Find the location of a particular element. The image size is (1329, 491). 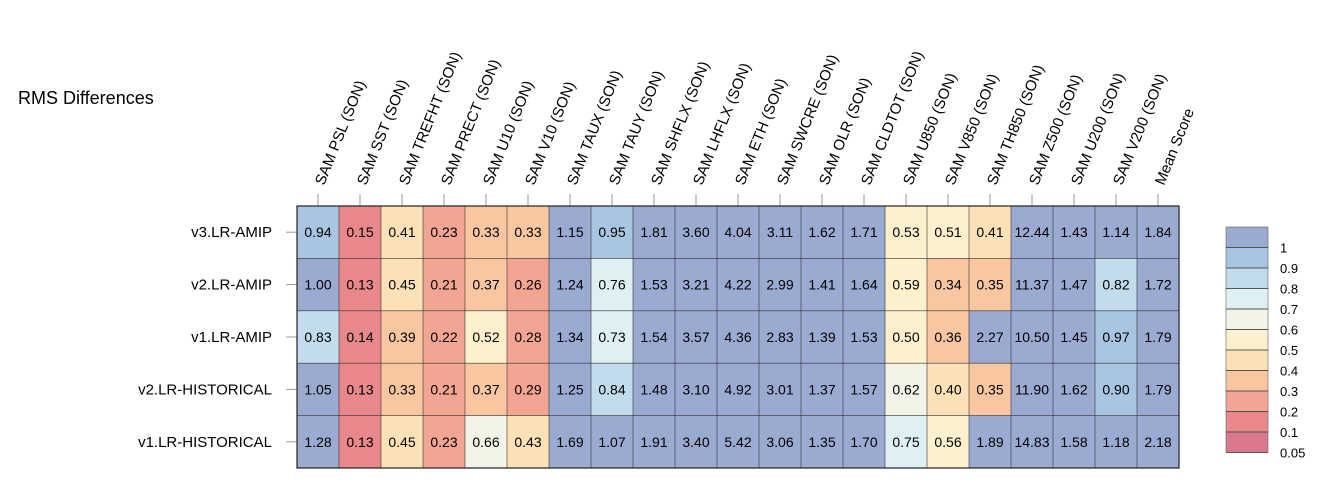

cell-value: 0.14 is located at coordinates (359, 337).